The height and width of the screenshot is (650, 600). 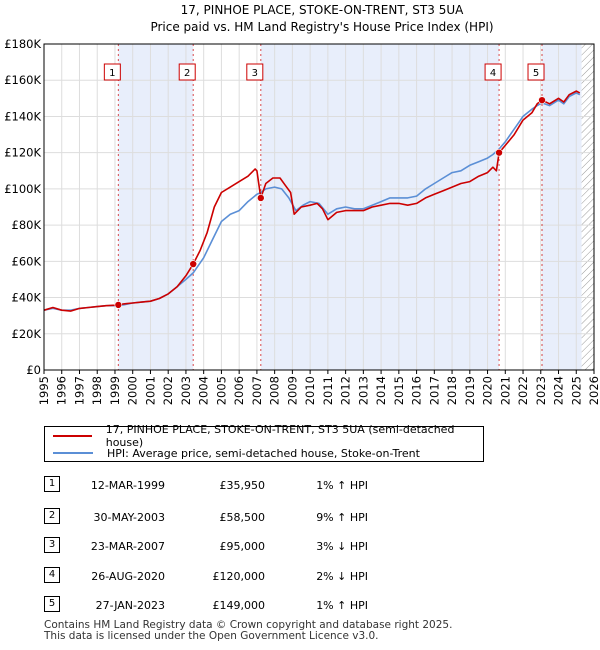 What do you see at coordinates (300, 547) in the screenshot?
I see `transaction-row: 3 23-MAR-2007 £95,000 3% ↓ HPI` at bounding box center [300, 547].